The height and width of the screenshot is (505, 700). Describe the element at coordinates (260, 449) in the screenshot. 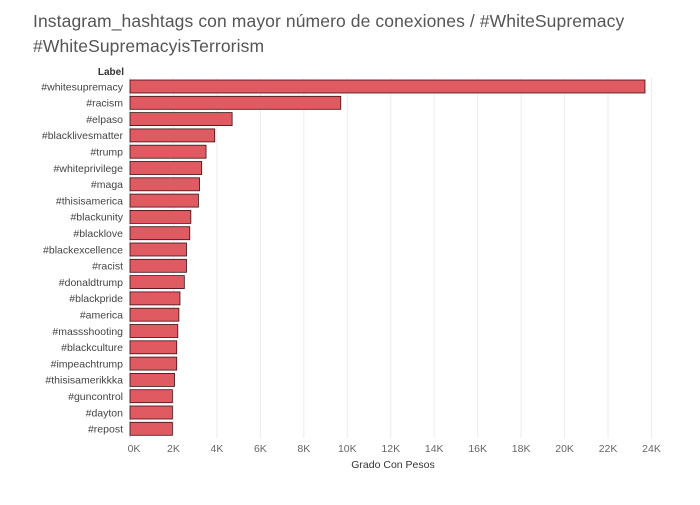

I see `x-tick-label: 6K` at that location.